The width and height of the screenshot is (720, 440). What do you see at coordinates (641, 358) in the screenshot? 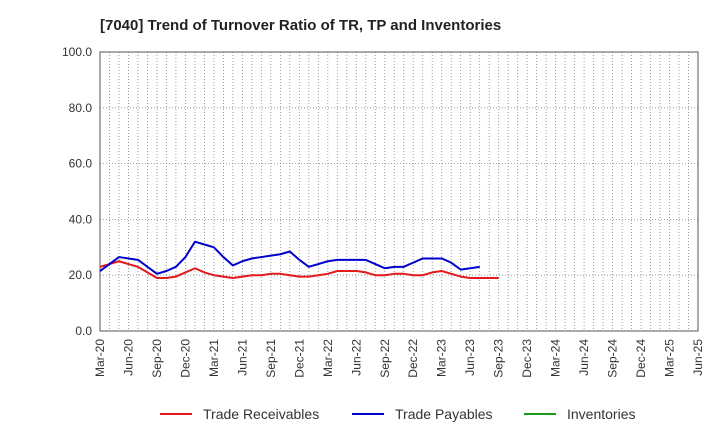
I see `x-tick-label: Dec-24` at bounding box center [641, 358].